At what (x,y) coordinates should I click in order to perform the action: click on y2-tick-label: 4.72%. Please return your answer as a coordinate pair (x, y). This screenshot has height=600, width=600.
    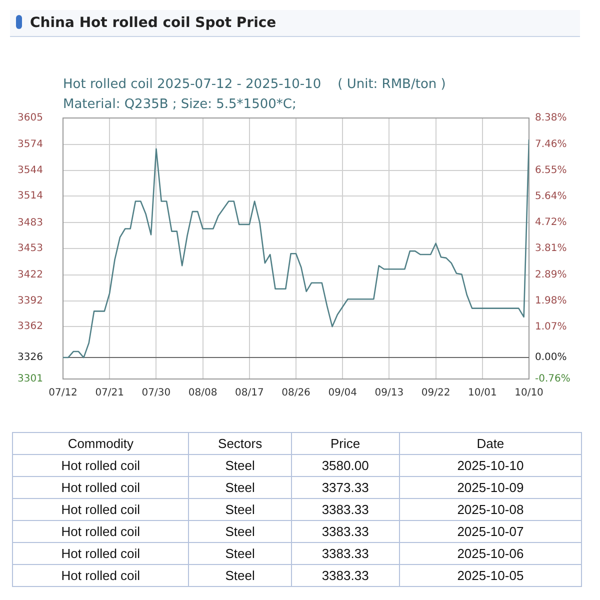
    Looking at the image, I should click on (551, 222).